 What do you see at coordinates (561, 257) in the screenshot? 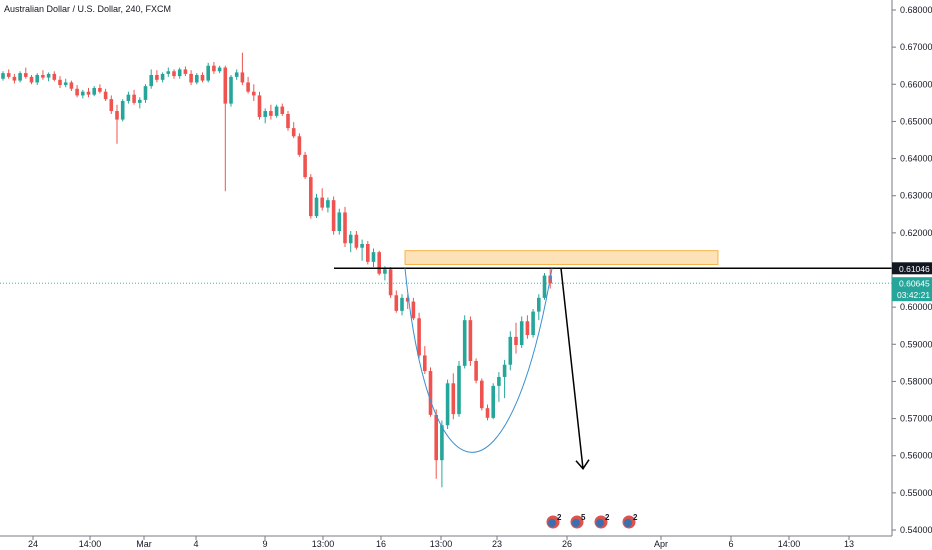
I see `supply-zone` at bounding box center [561, 257].